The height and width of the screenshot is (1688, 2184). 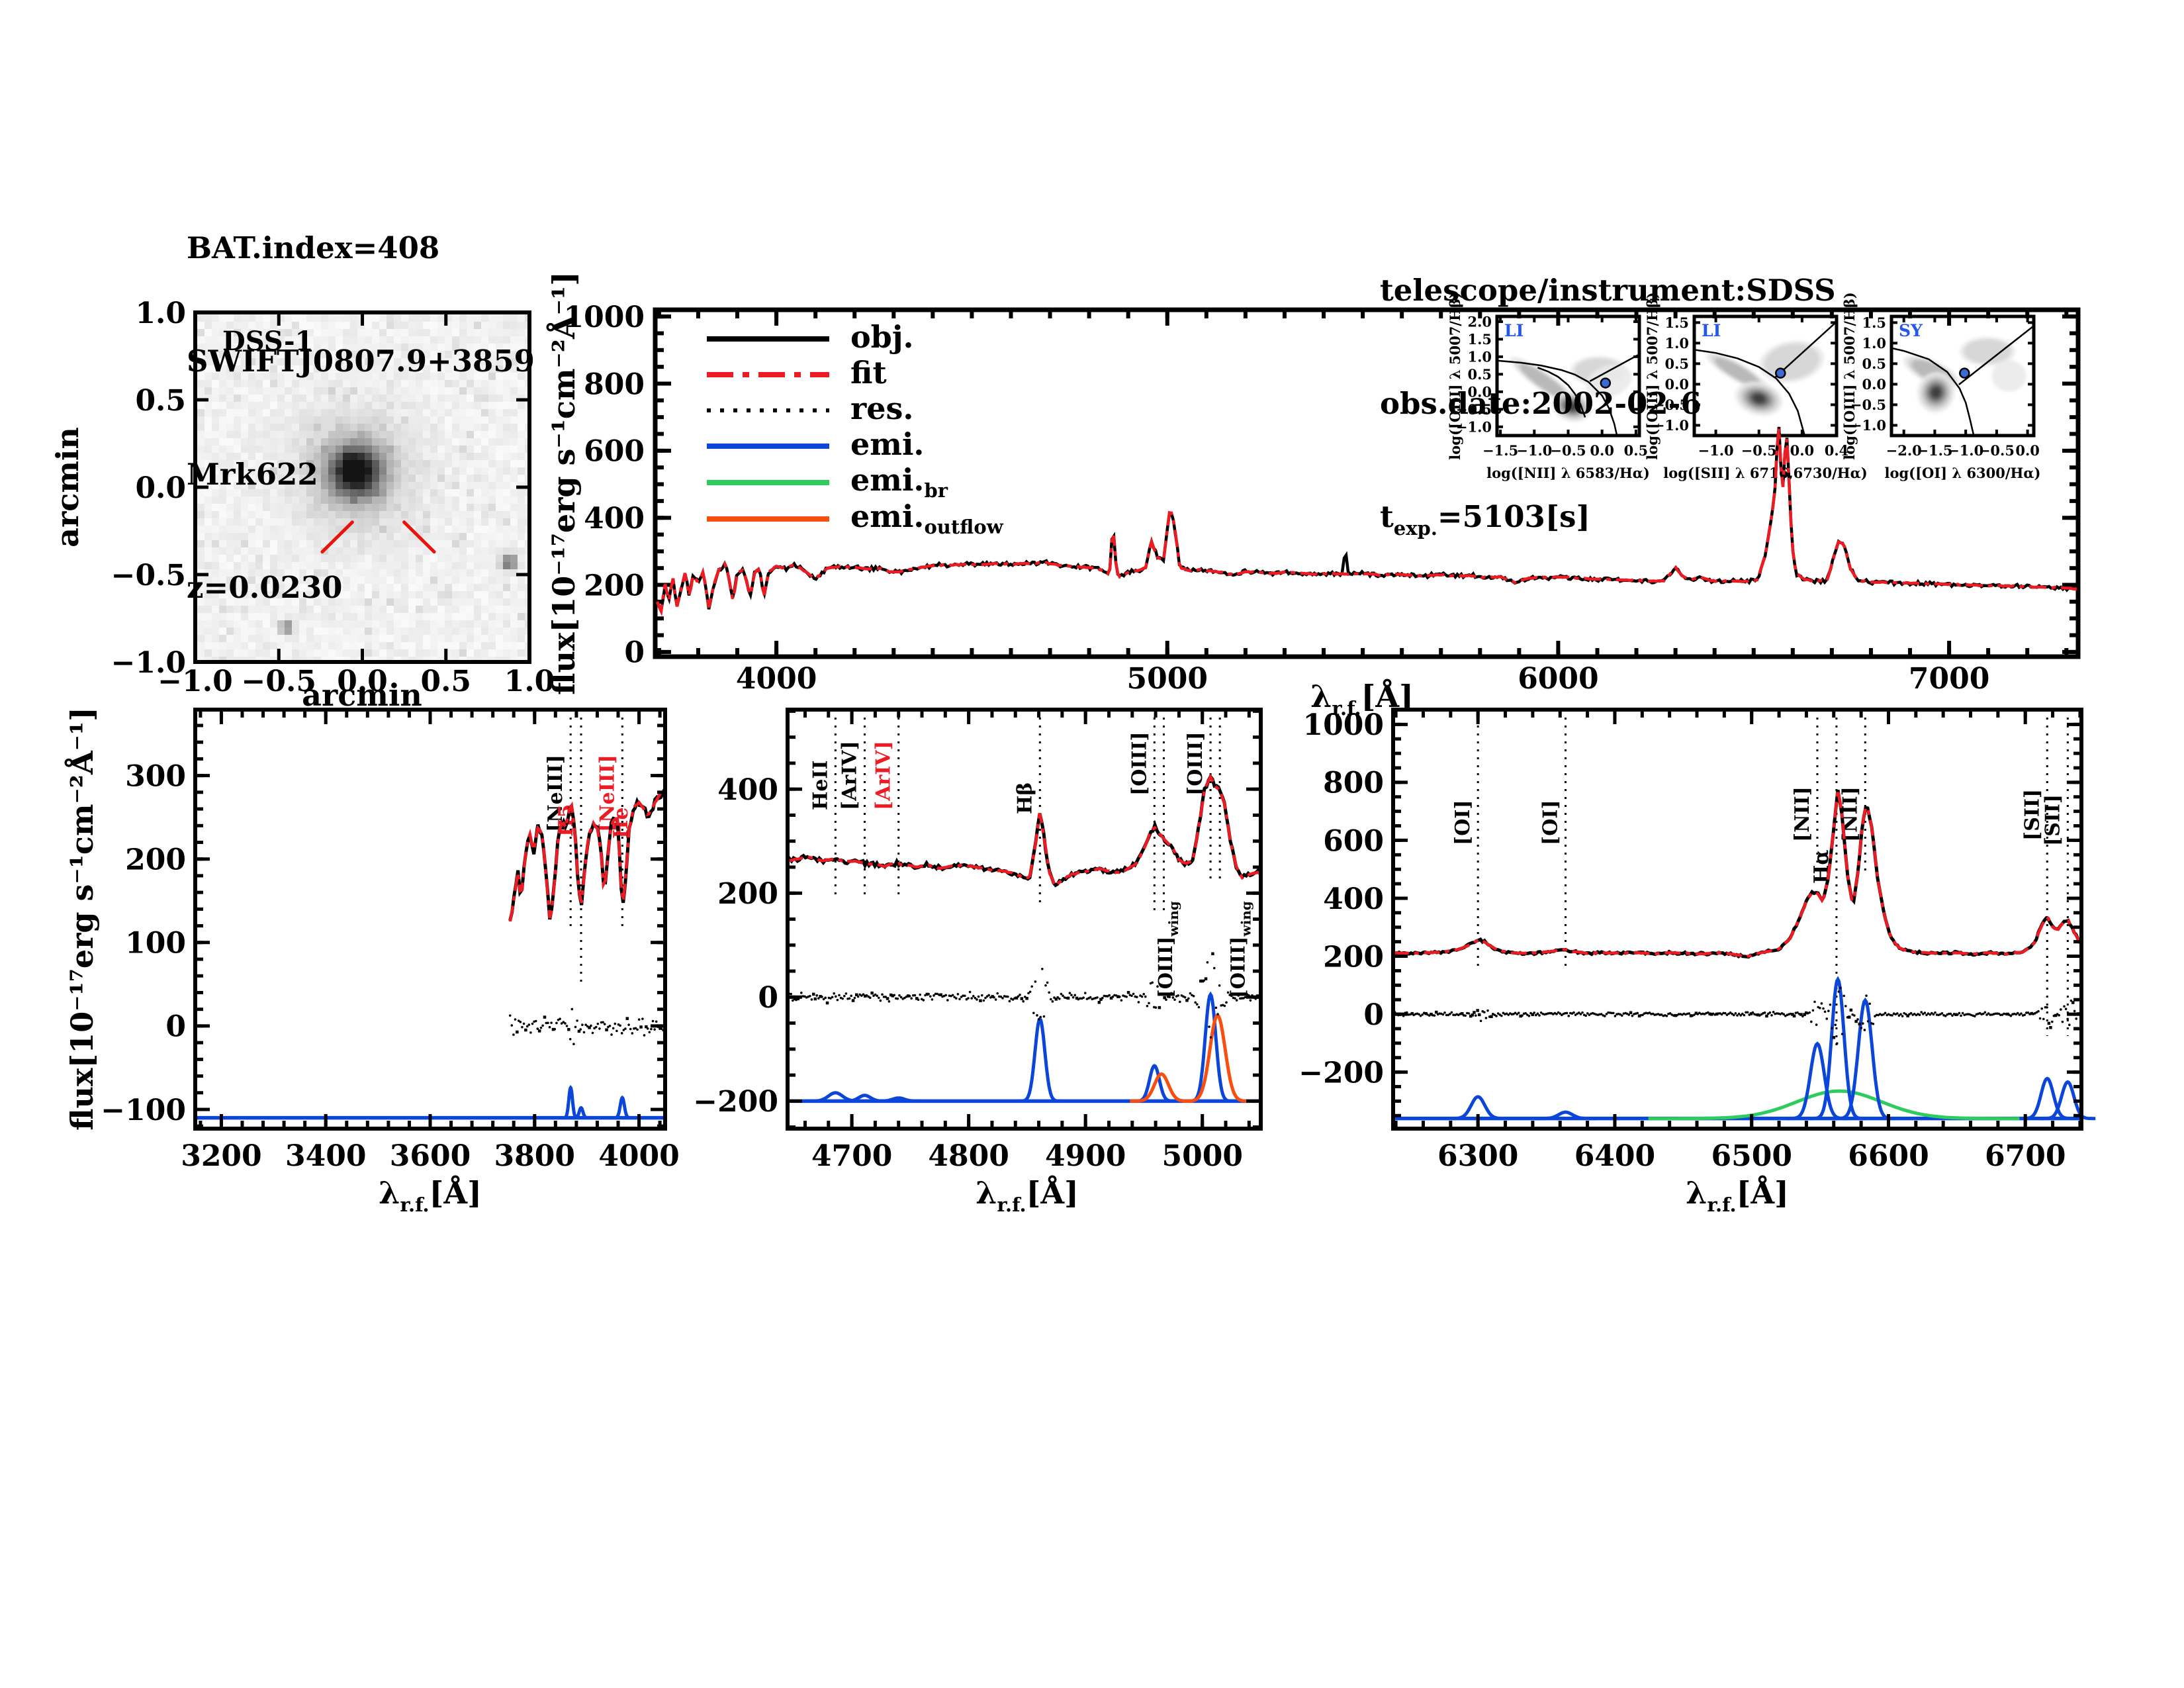 What do you see at coordinates (1568, 473) in the screenshot?
I see `svg-text: log([NII] λ 6583/Hα)` at bounding box center [1568, 473].